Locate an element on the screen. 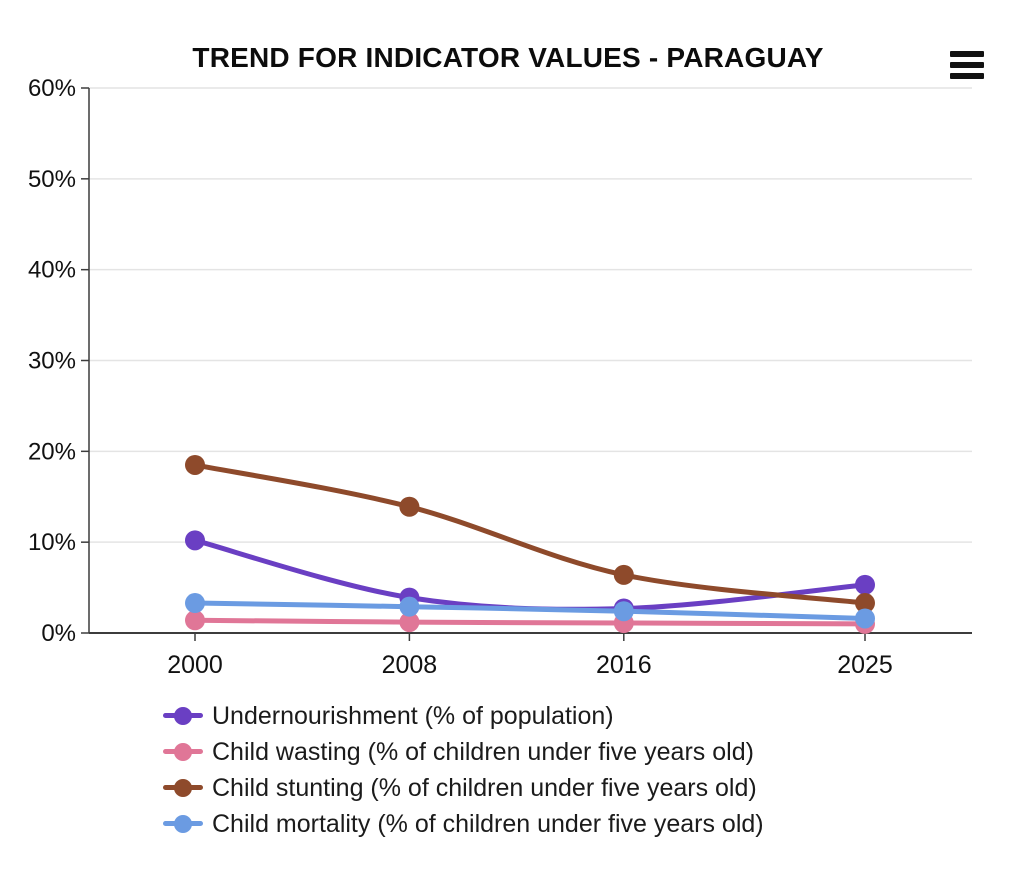 This screenshot has width=1016, height=869. x-tick-label: 2008 is located at coordinates (410, 665).